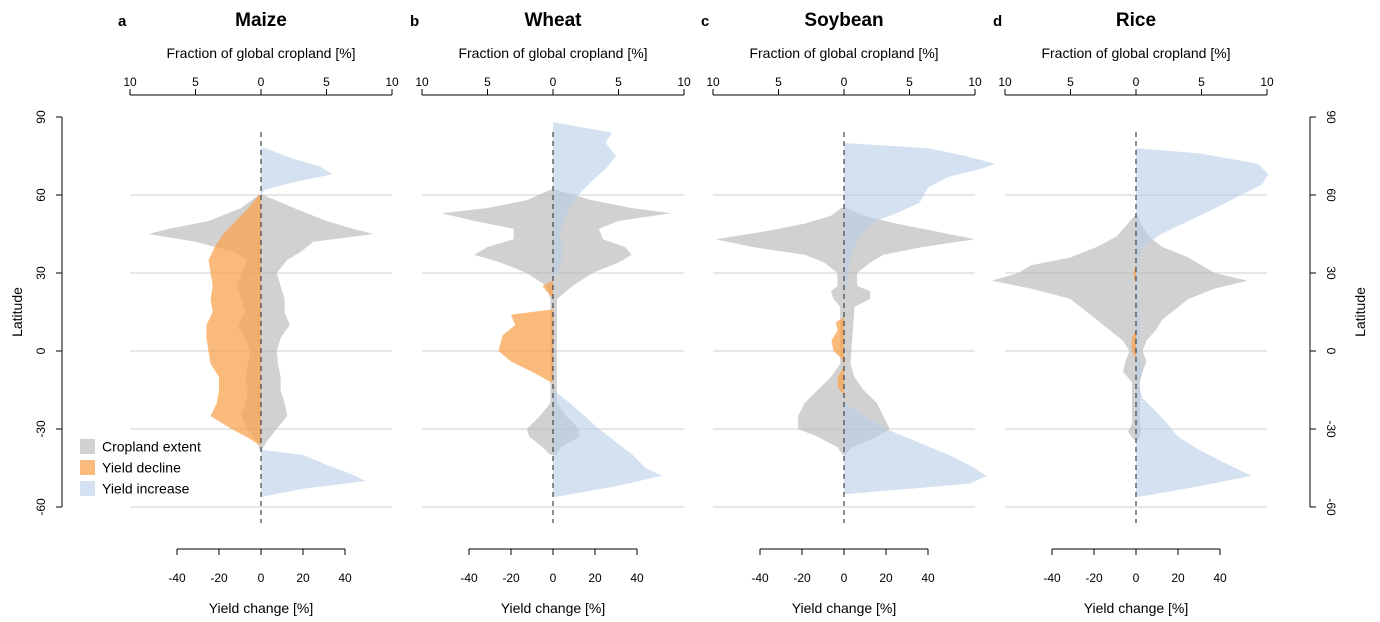  I want to click on legend-label-increase: Yield increase, so click(146, 489).